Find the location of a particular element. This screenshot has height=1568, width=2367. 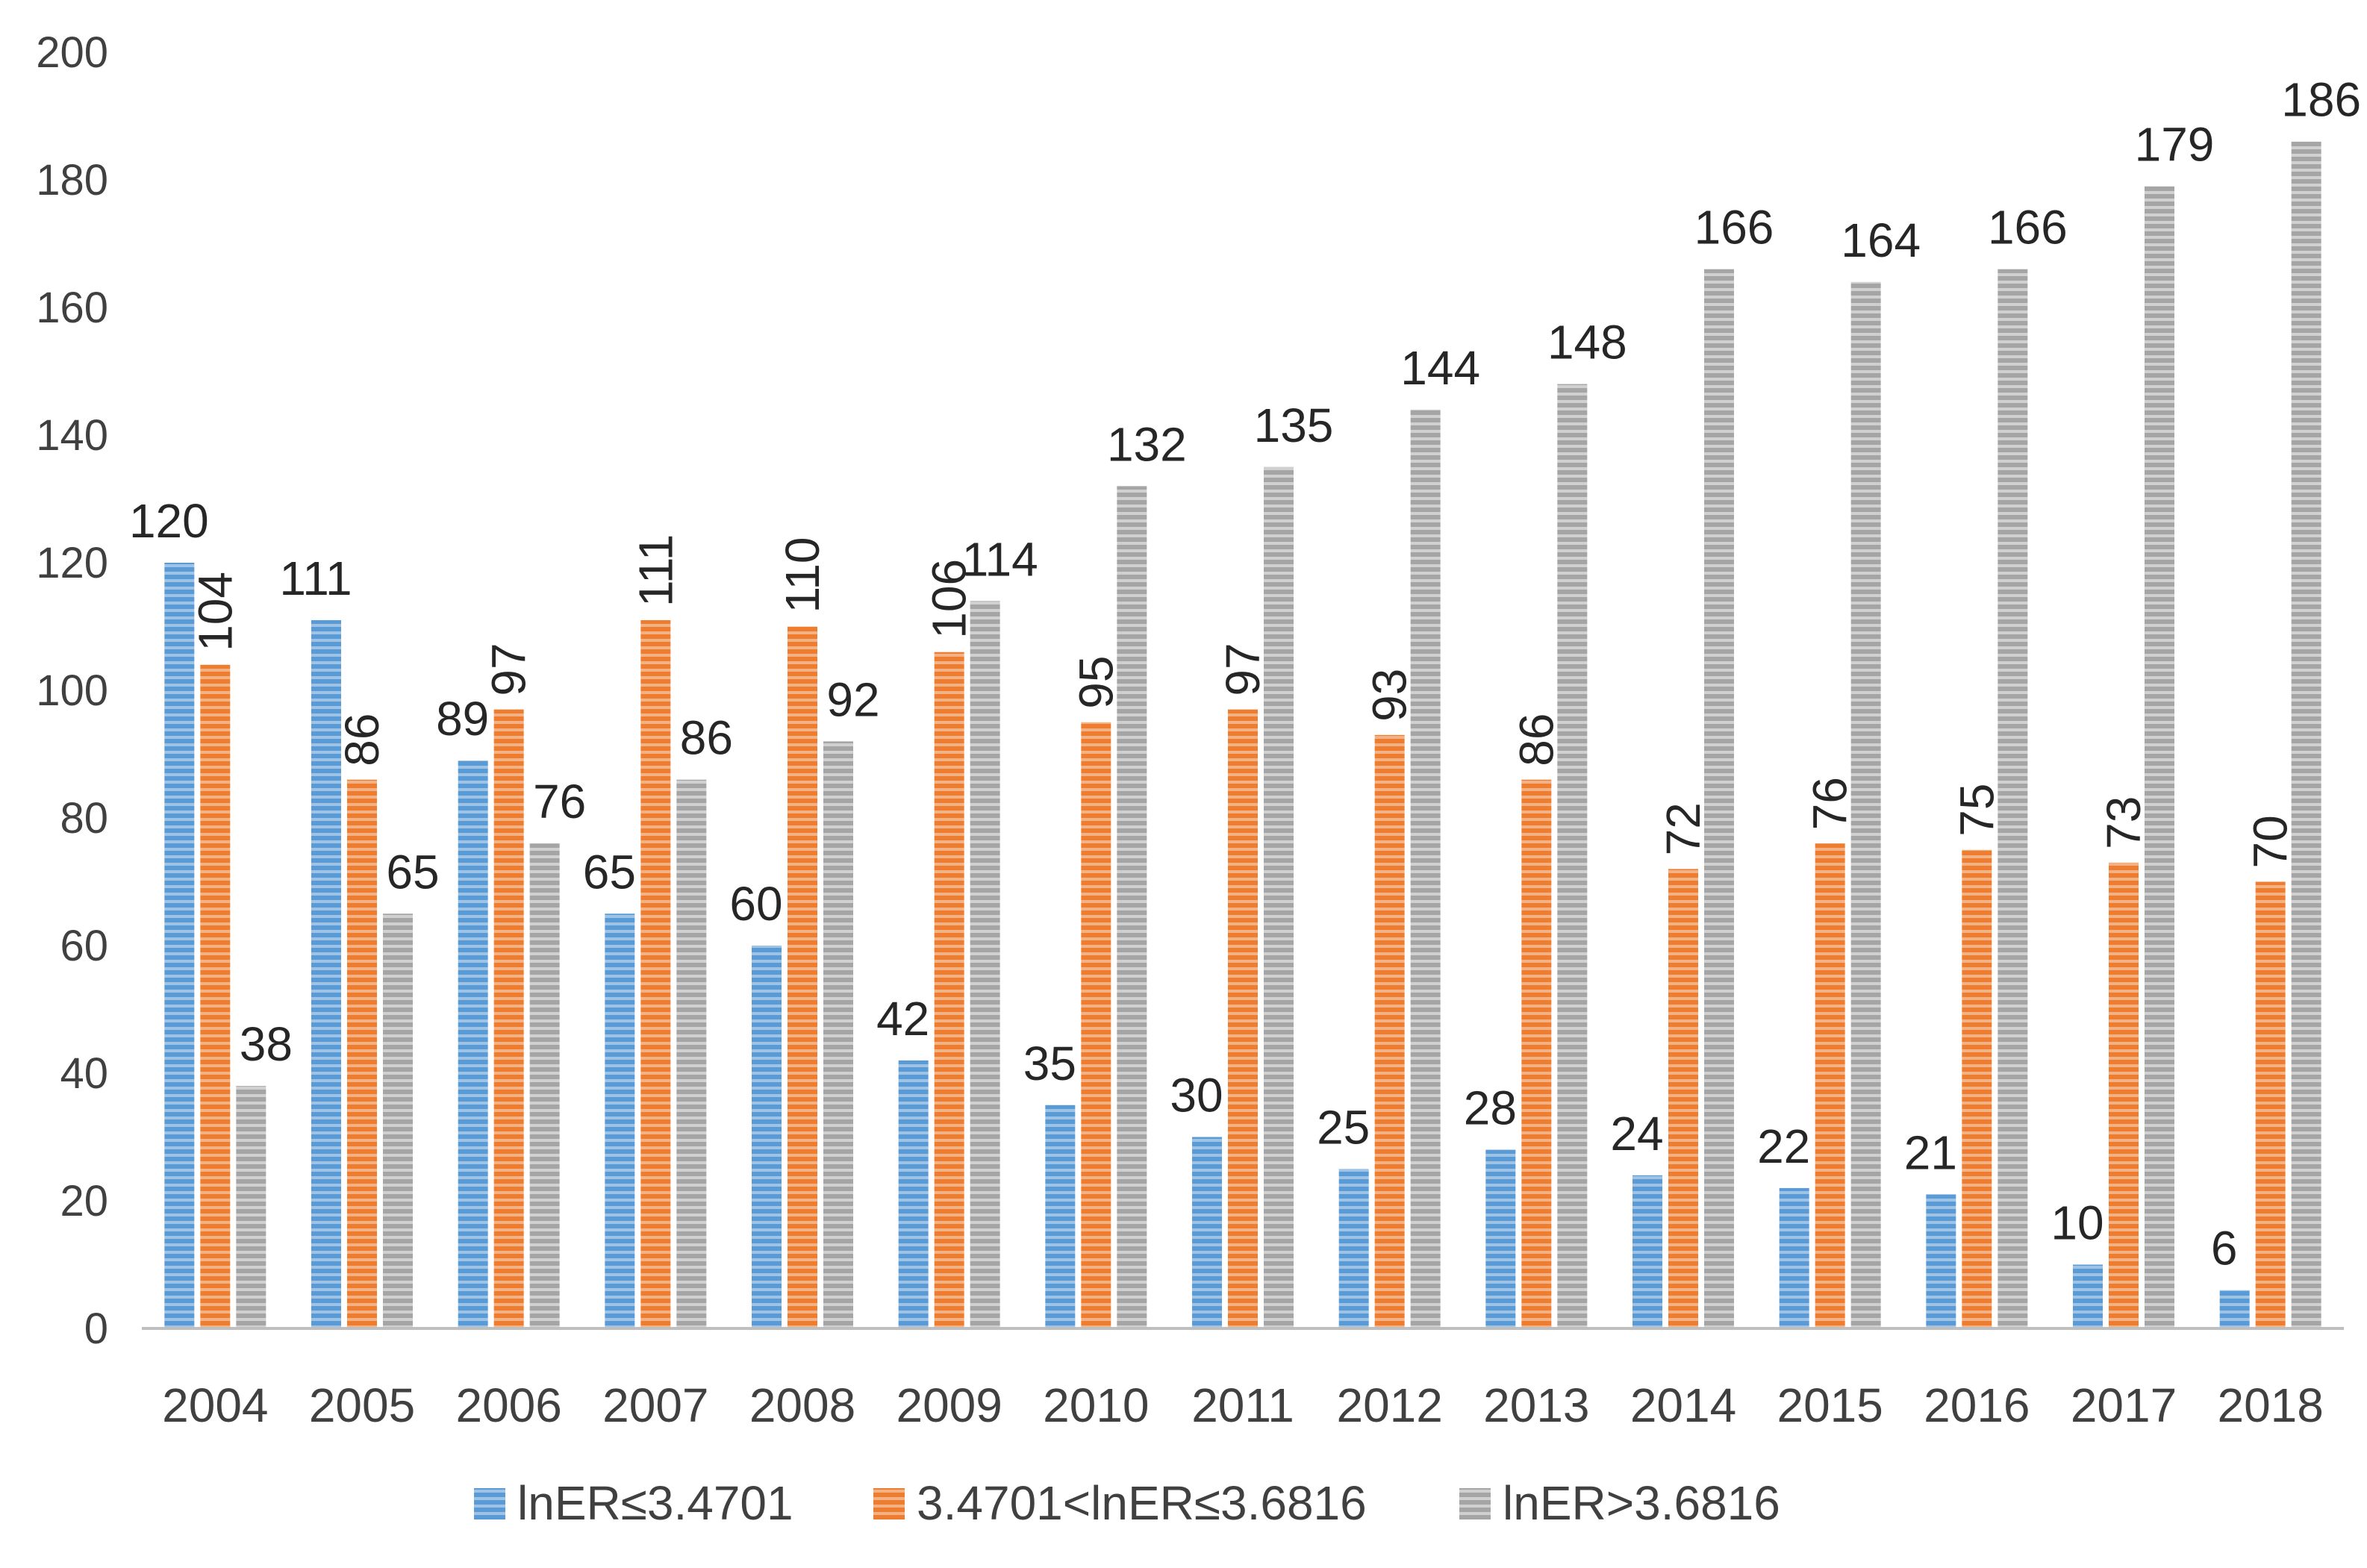

y-tick-label: 160 is located at coordinates (72, 308).